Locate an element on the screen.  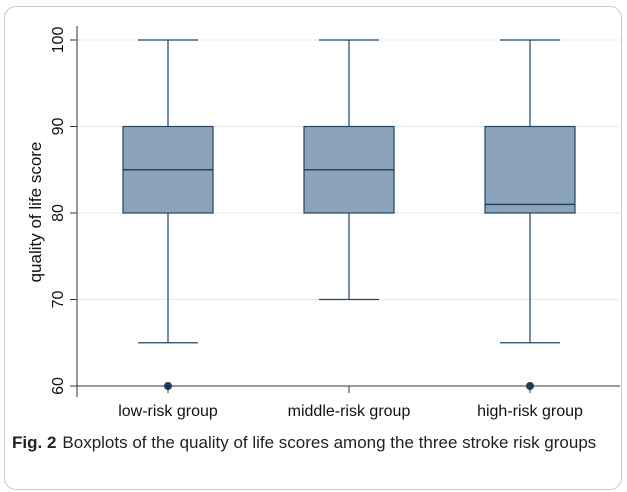
y-tick-label: 60 is located at coordinates (58, 386).